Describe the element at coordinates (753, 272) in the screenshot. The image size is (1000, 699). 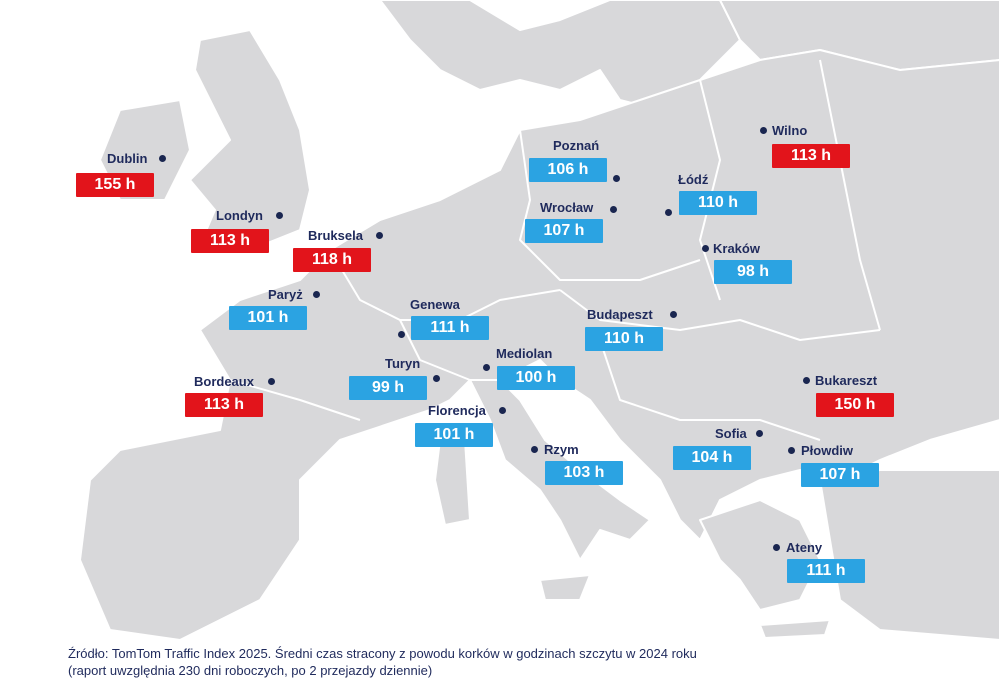
I see `value-badge: 98 h` at that location.